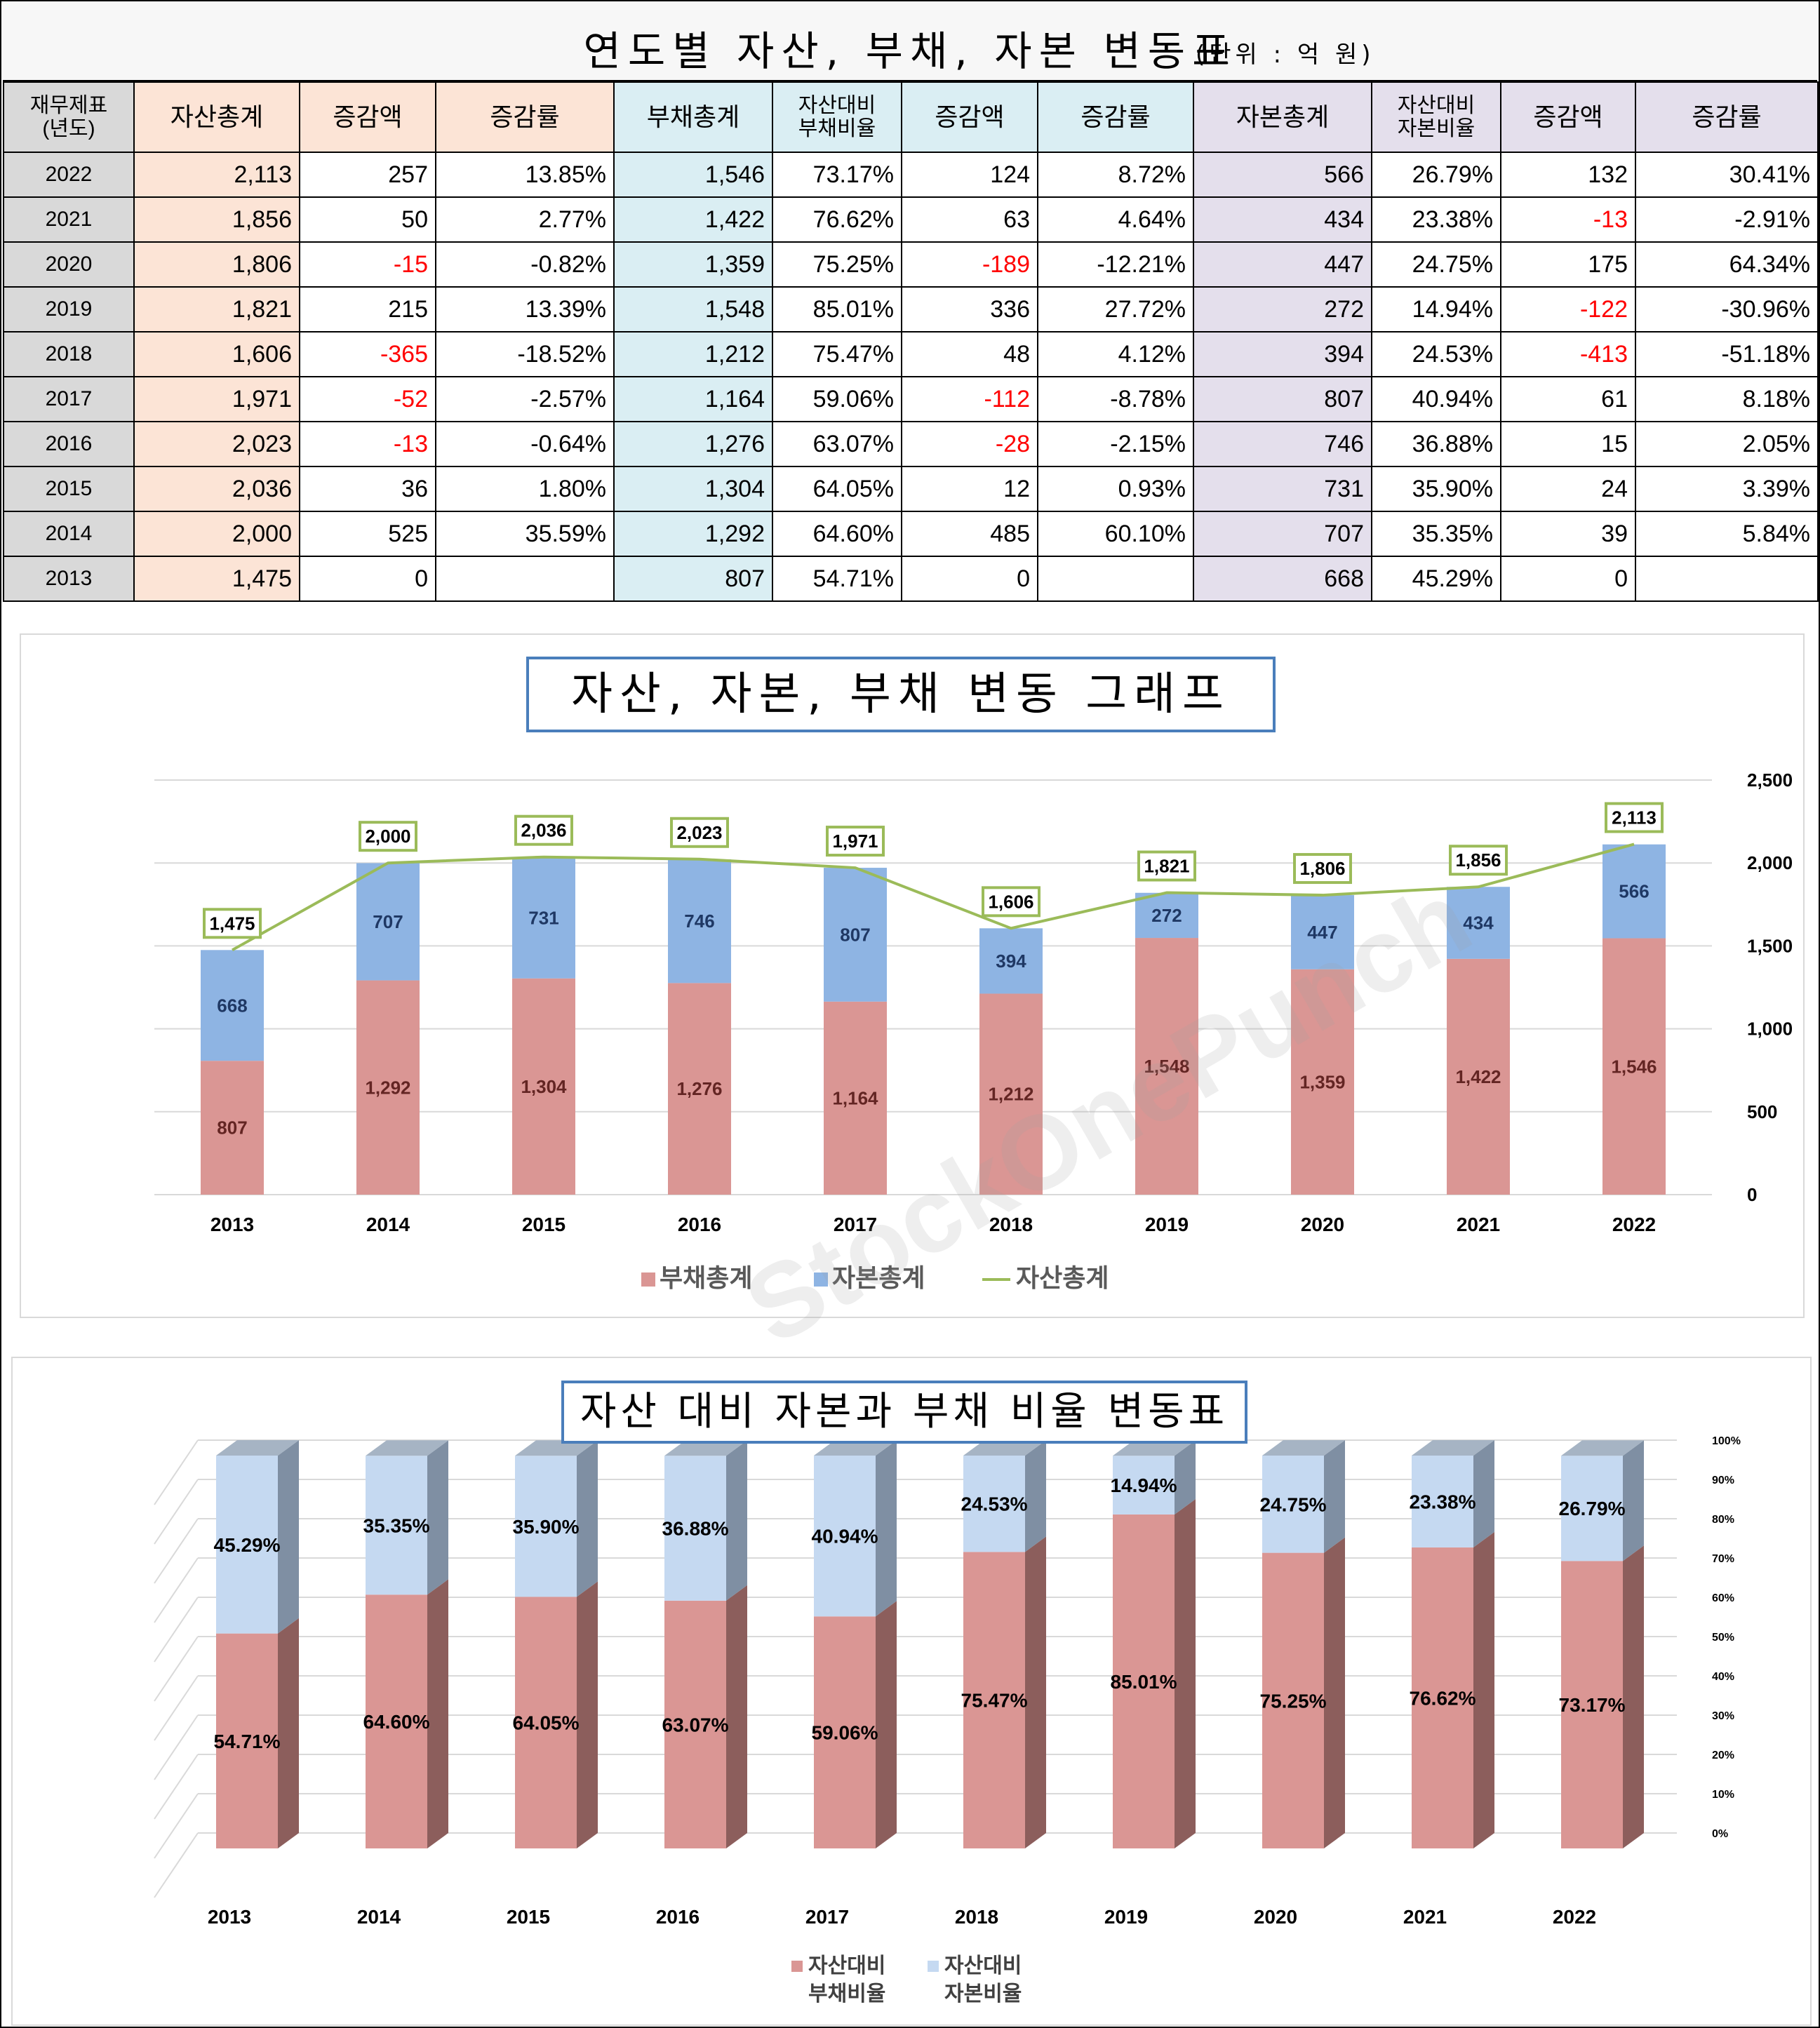  Describe the element at coordinates (1115, 354) in the screenshot. I see `table-cell: 4.12%` at that location.